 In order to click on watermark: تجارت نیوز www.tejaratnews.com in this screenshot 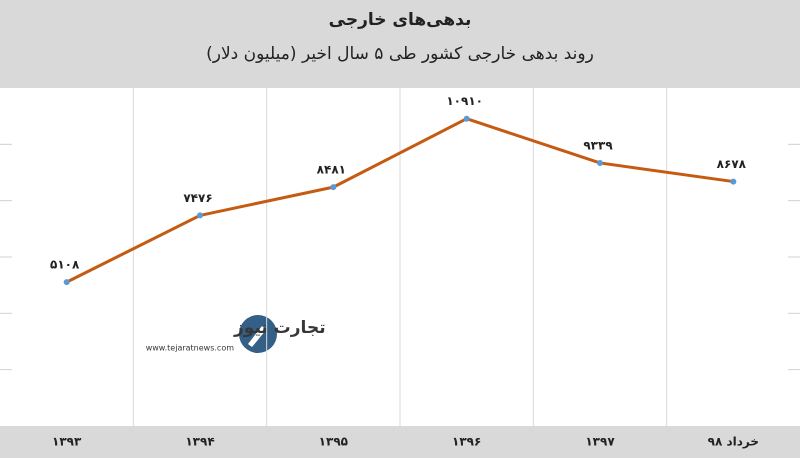, I will do `click(236, 334)`.